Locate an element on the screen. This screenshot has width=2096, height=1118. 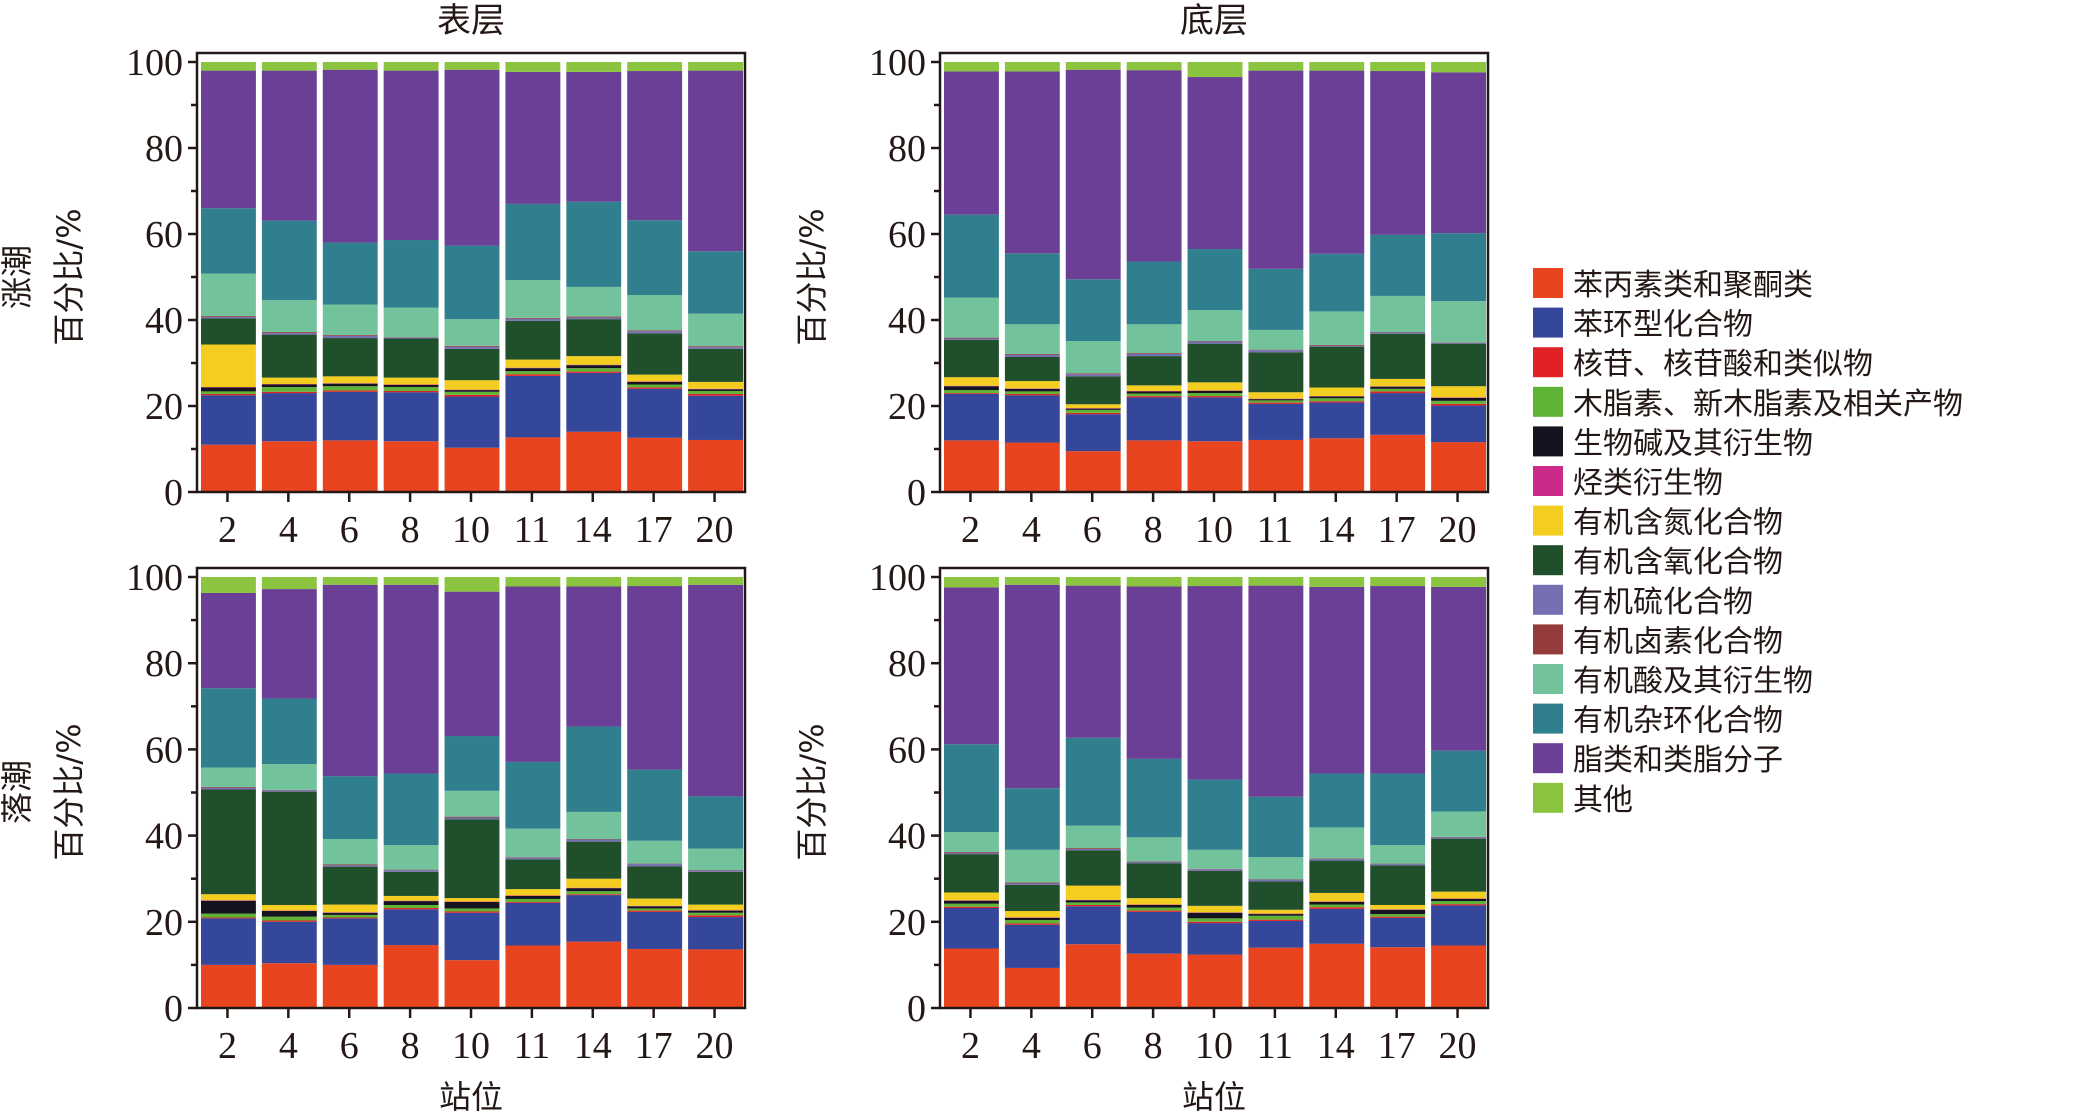
legend-label: 其他 is located at coordinates (1603, 800).